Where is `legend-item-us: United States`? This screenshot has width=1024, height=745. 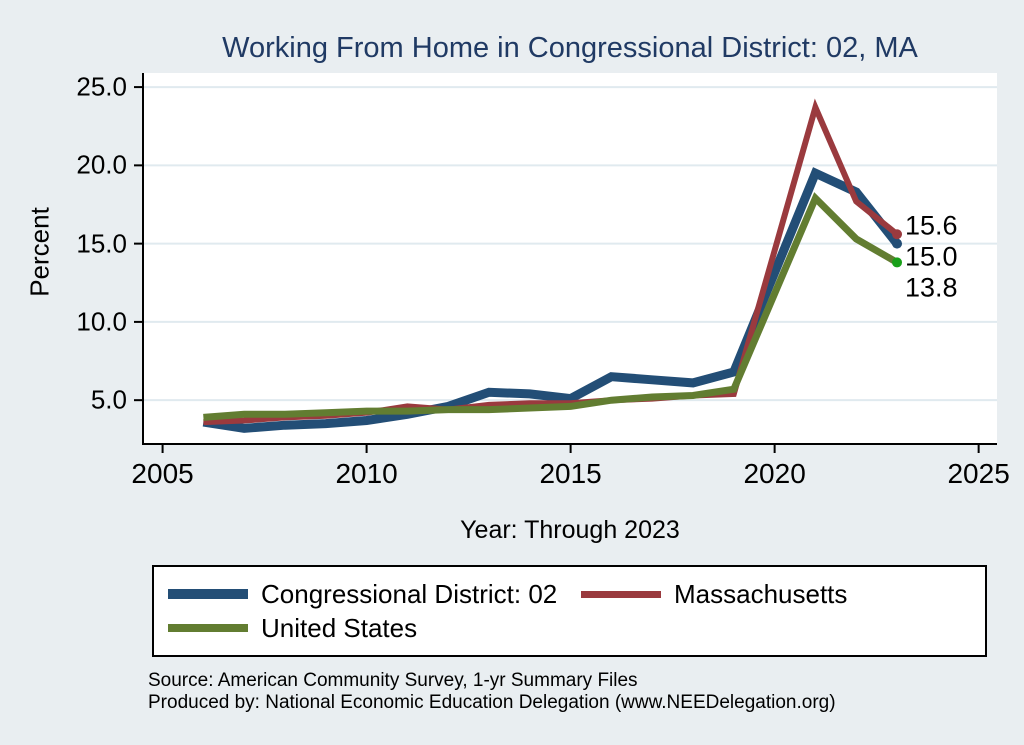
legend-item-us: United States is located at coordinates (374, 628).